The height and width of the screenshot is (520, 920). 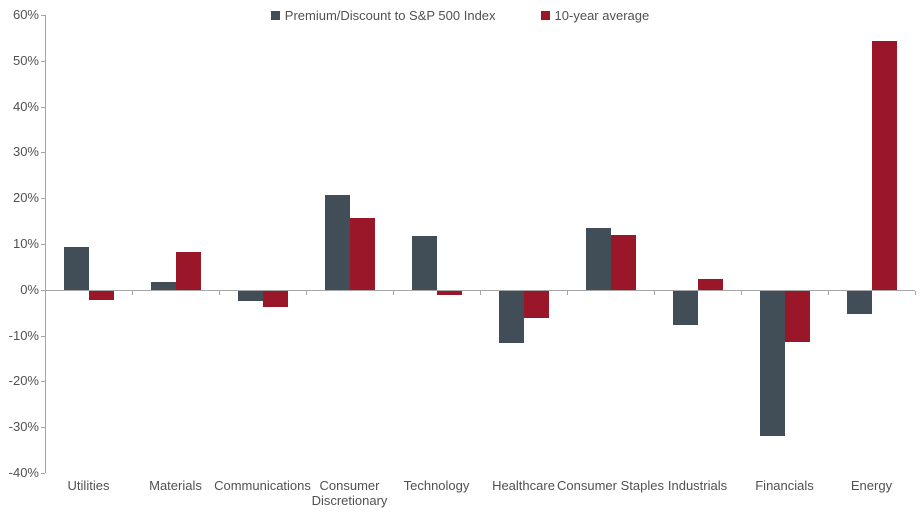 I want to click on legend-item-10-year-average: 10-year average, so click(x=595, y=15).